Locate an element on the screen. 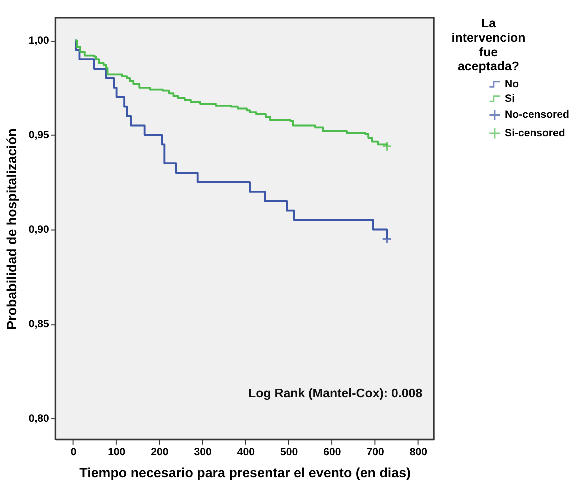  legend-title: La intervencion fue aceptada? is located at coordinates (489, 45).